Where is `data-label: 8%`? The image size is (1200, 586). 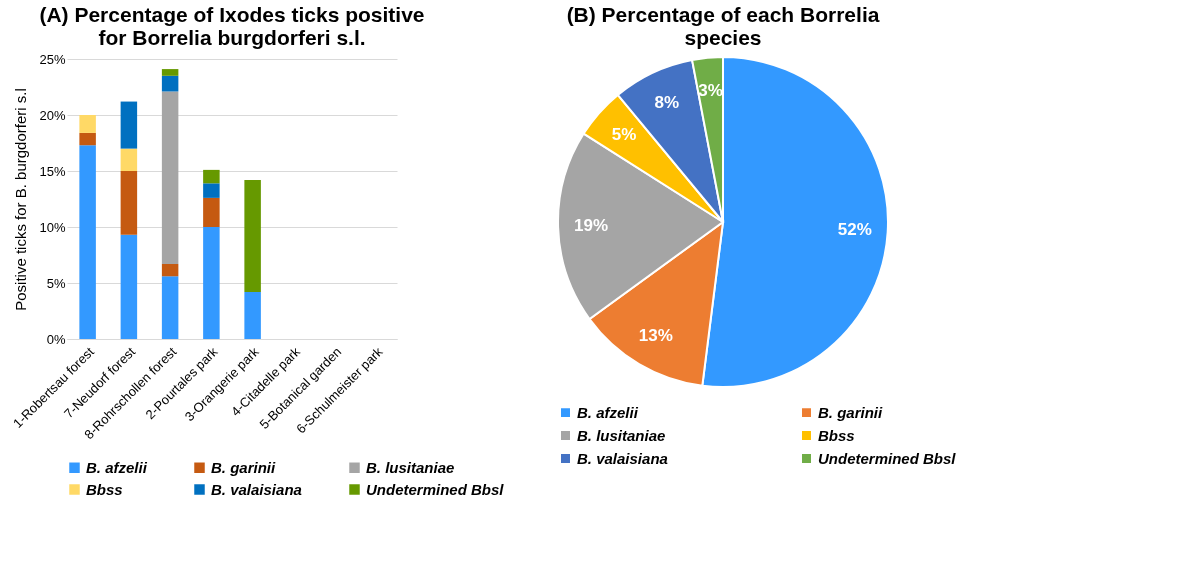 data-label: 8% is located at coordinates (667, 102).